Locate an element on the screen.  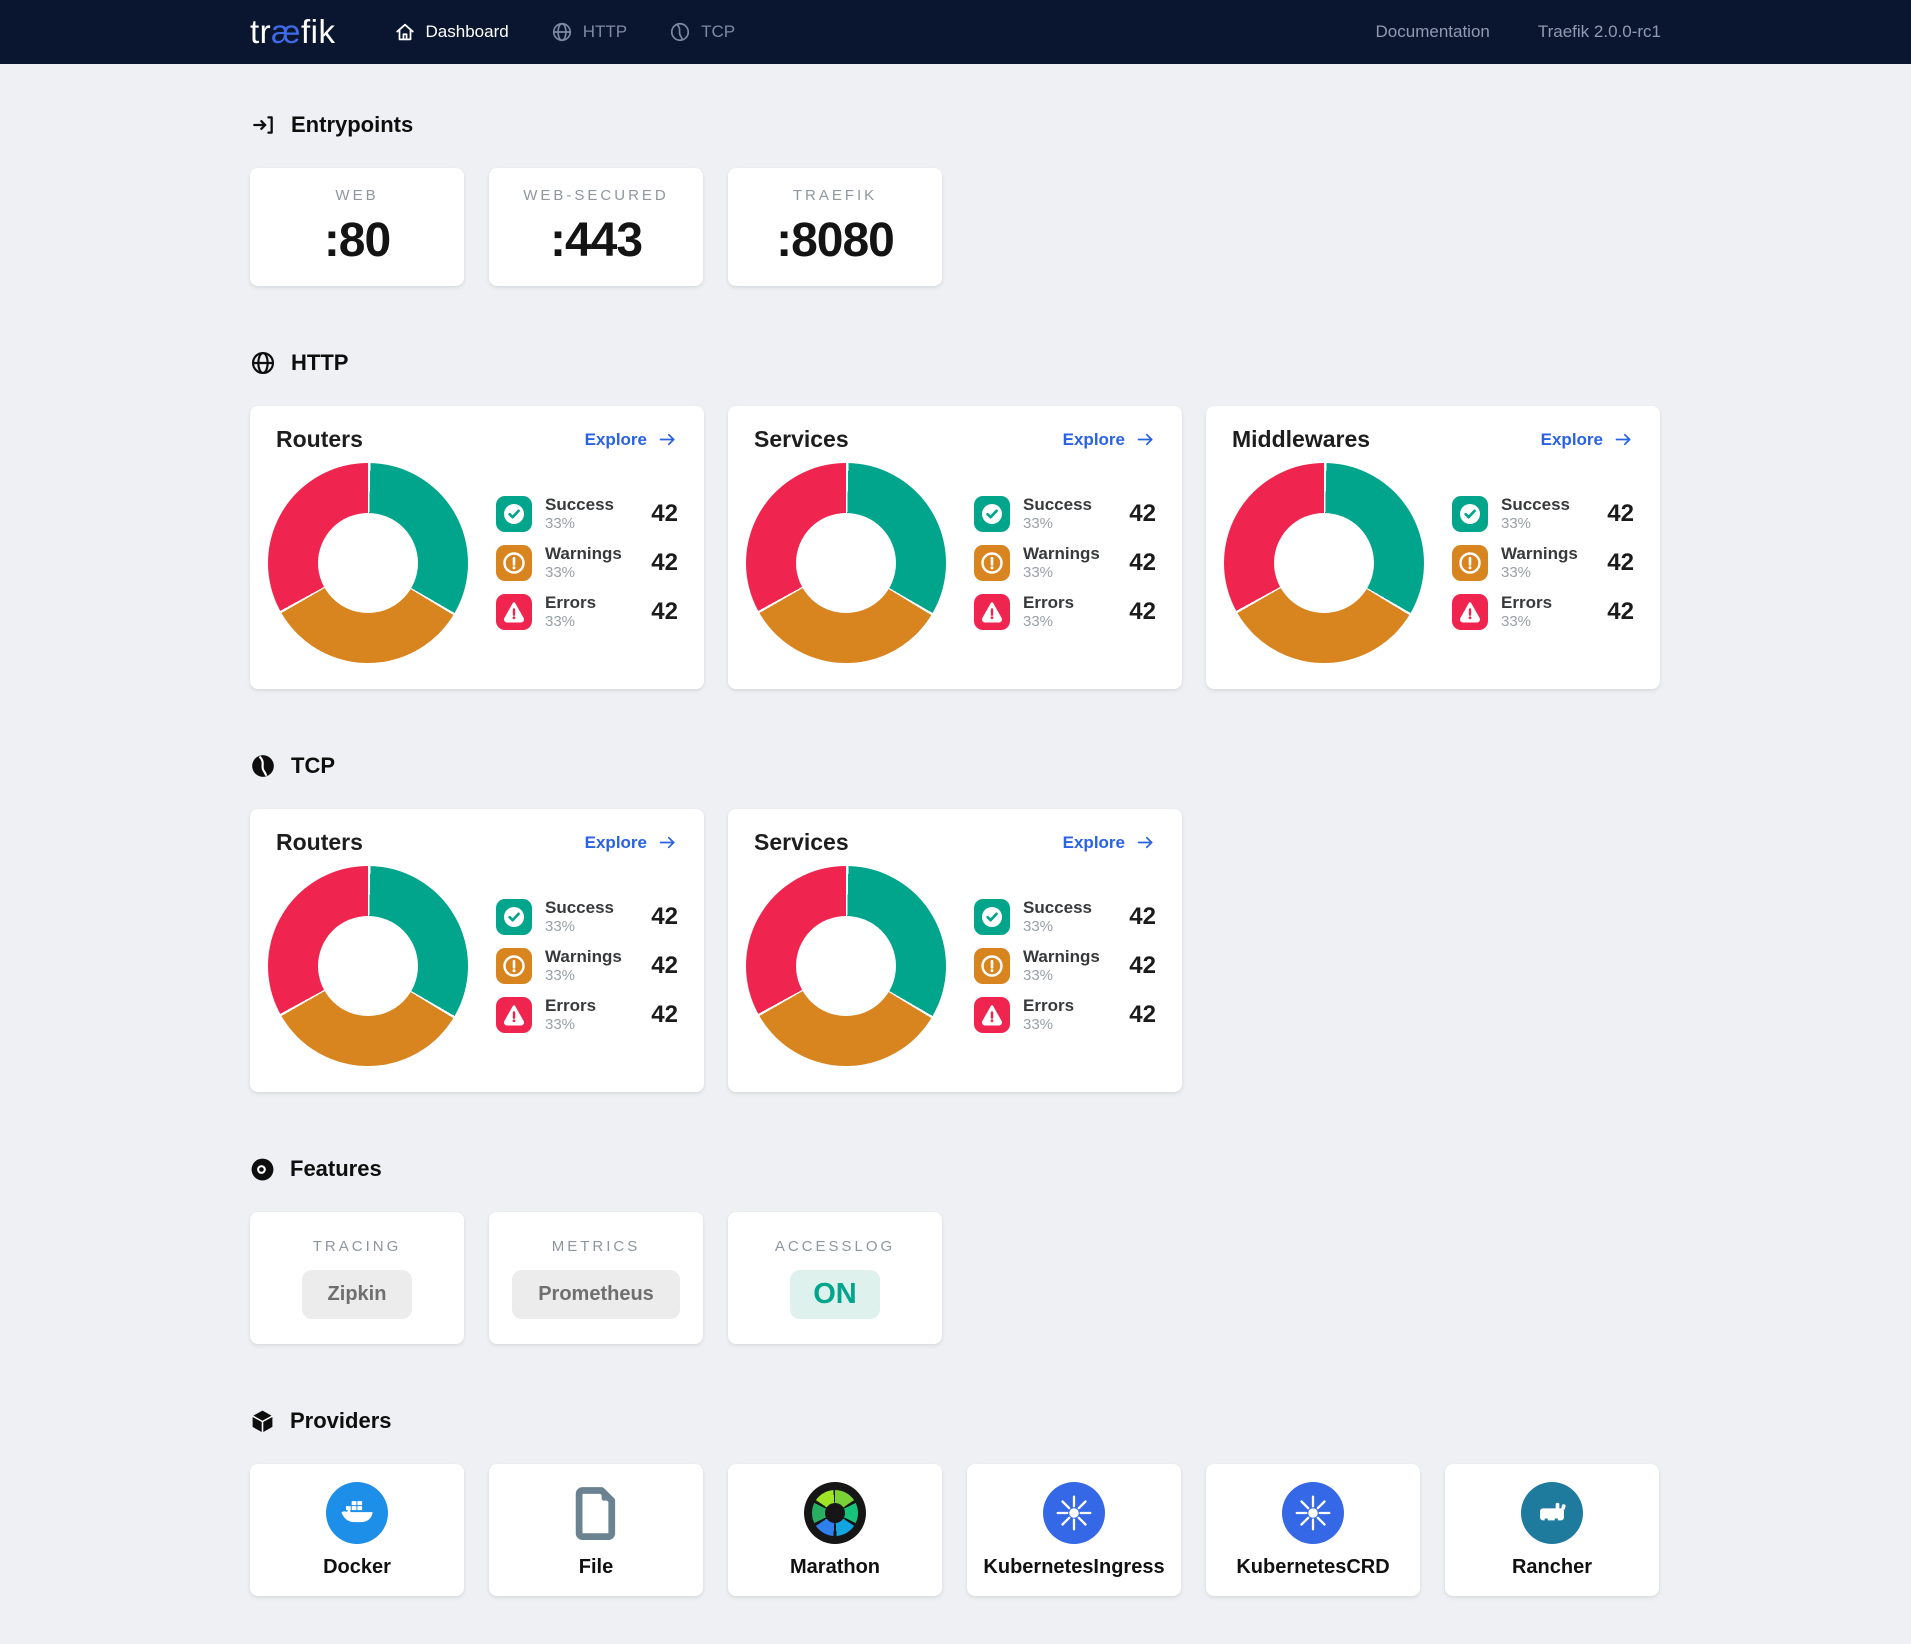
providers-section-header: Providers is located at coordinates (955, 1421).